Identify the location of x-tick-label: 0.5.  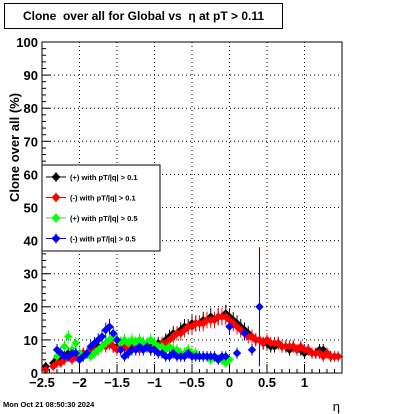
(267, 382).